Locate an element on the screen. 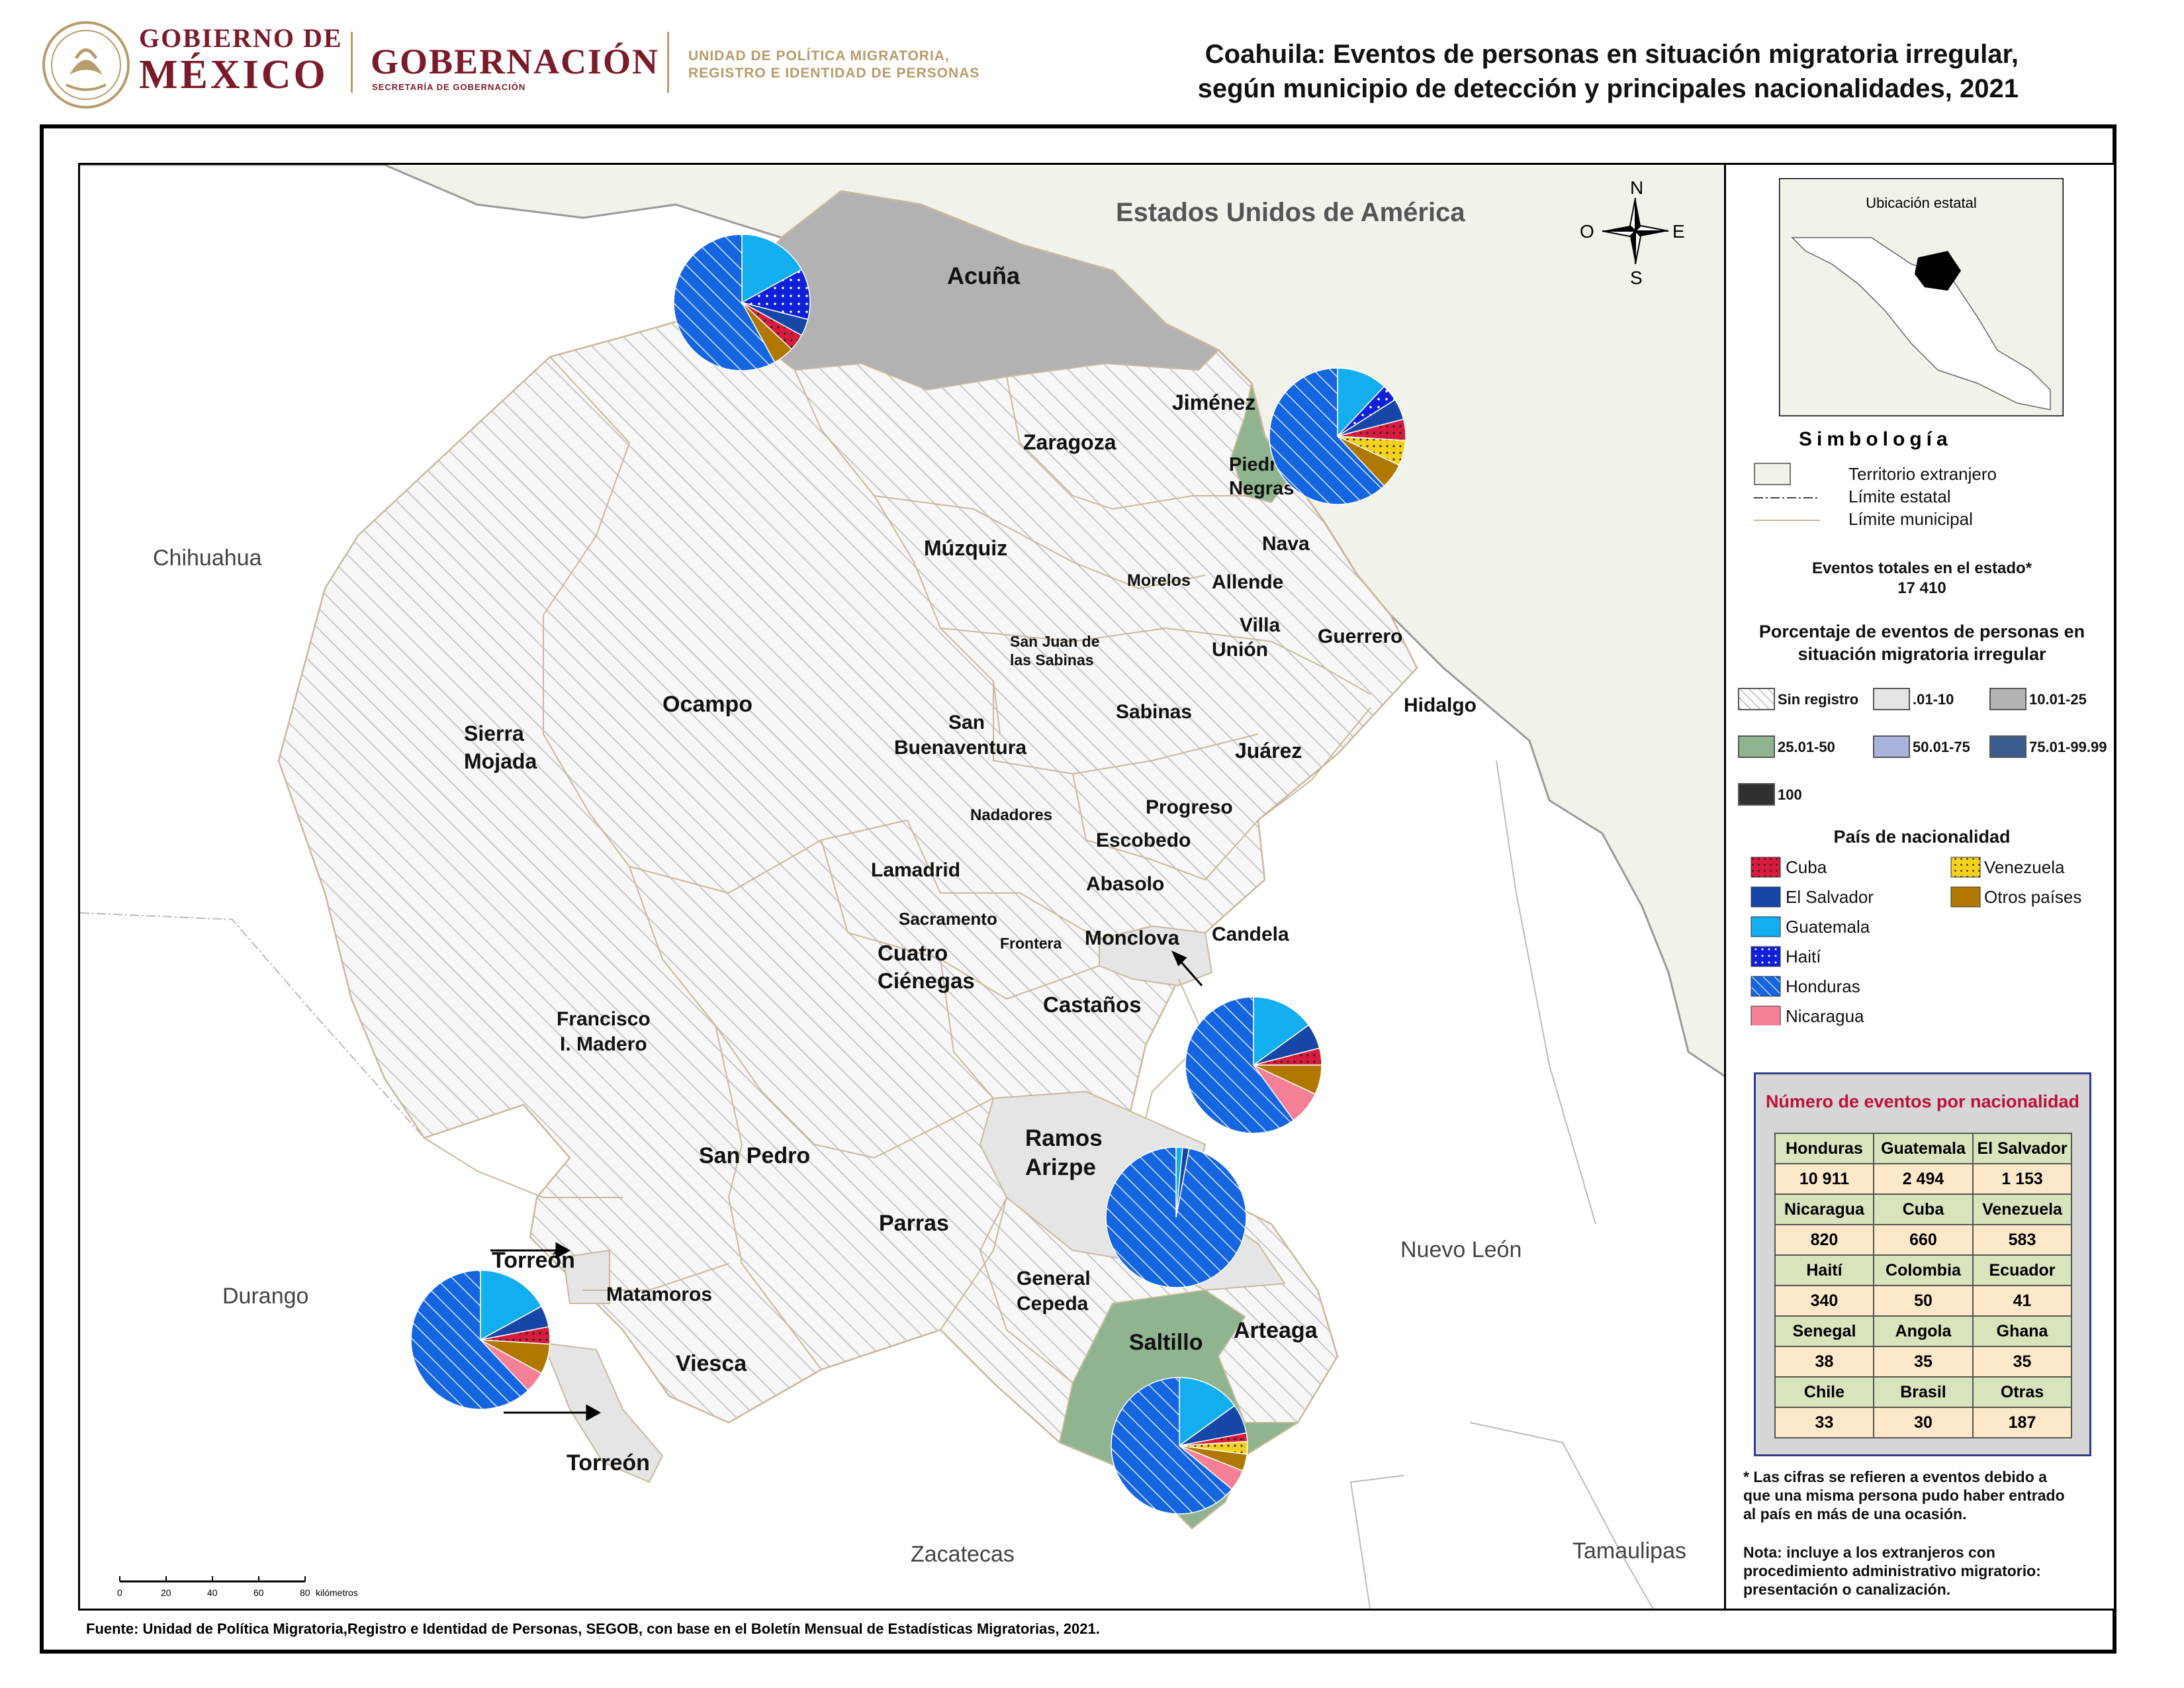  scale-tick: 40 is located at coordinates (213, 1592).